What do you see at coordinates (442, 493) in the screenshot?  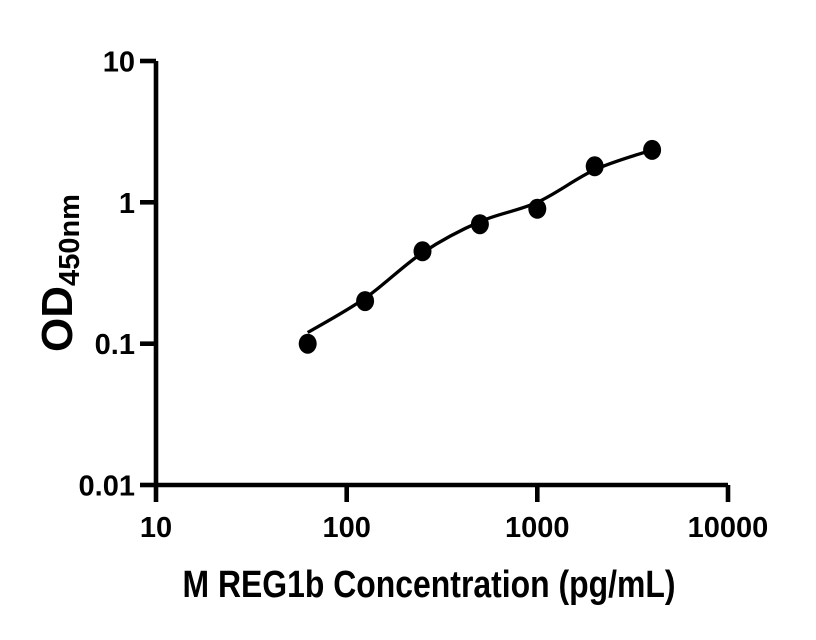 I see `x-ticks` at bounding box center [442, 493].